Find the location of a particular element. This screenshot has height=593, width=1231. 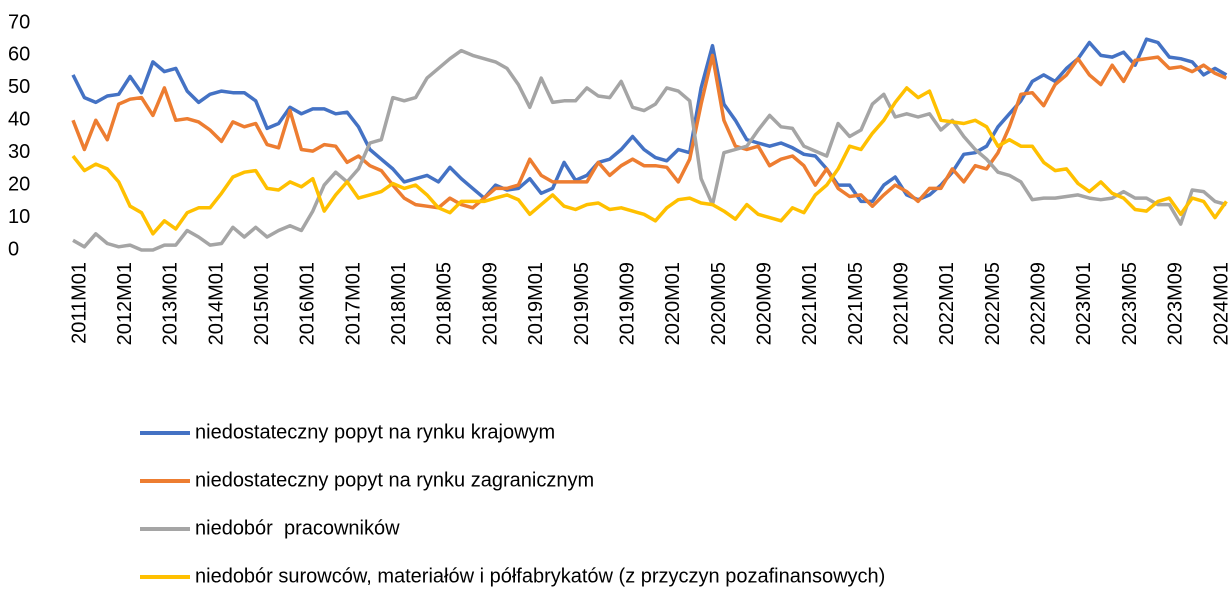

y-tick-label: 40 is located at coordinates (19, 120).